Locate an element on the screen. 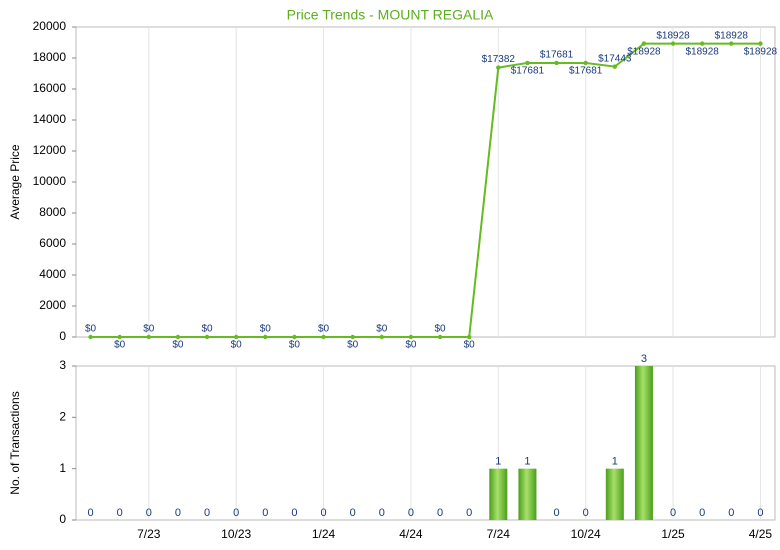 The image size is (780, 550). y-tick-label: 18000 is located at coordinates (50, 57).